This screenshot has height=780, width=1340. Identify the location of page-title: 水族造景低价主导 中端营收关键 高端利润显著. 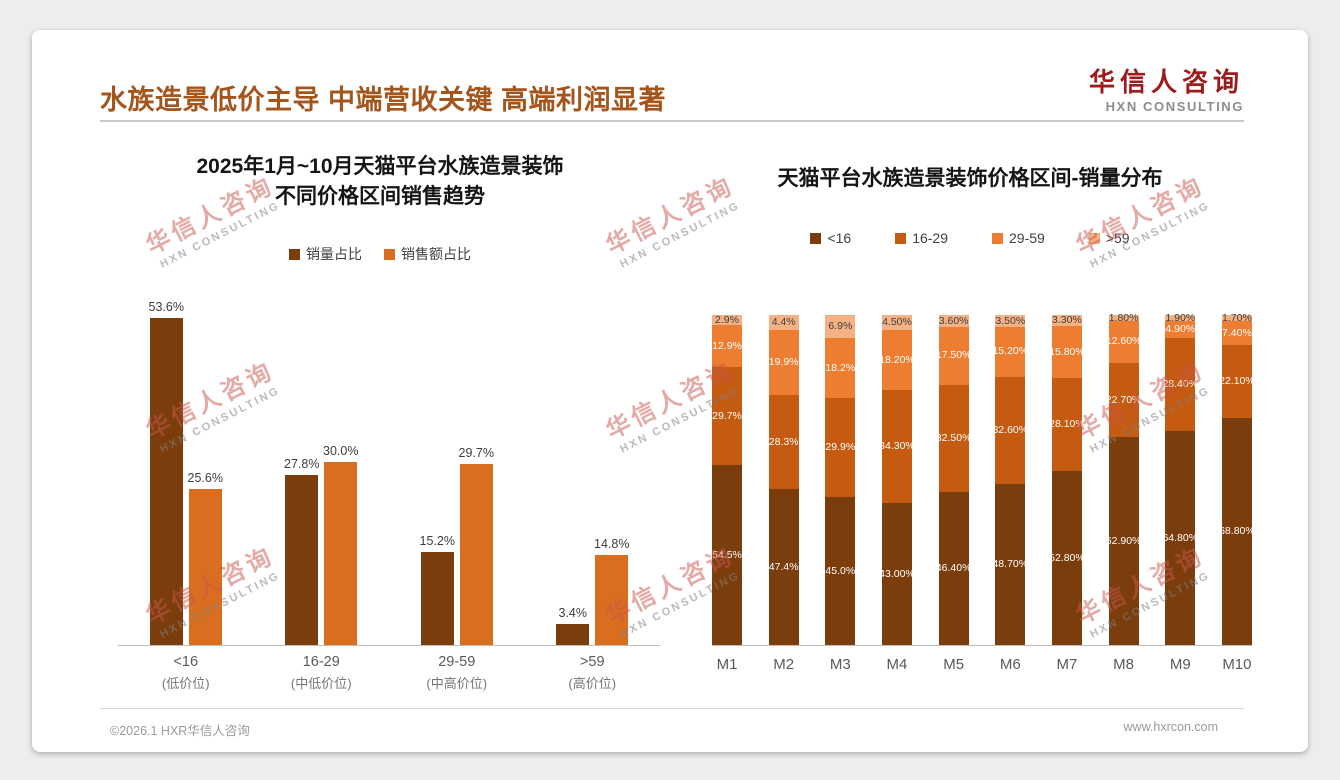
(383, 100).